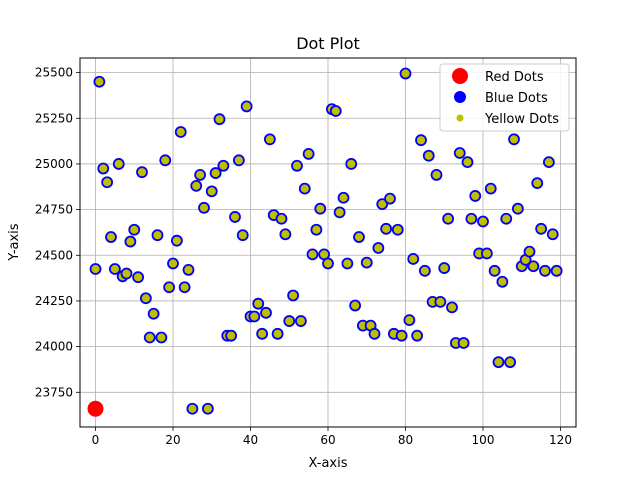 The image size is (640, 484). Describe the element at coordinates (54, 118) in the screenshot. I see `y-tick-label: 25250` at that location.